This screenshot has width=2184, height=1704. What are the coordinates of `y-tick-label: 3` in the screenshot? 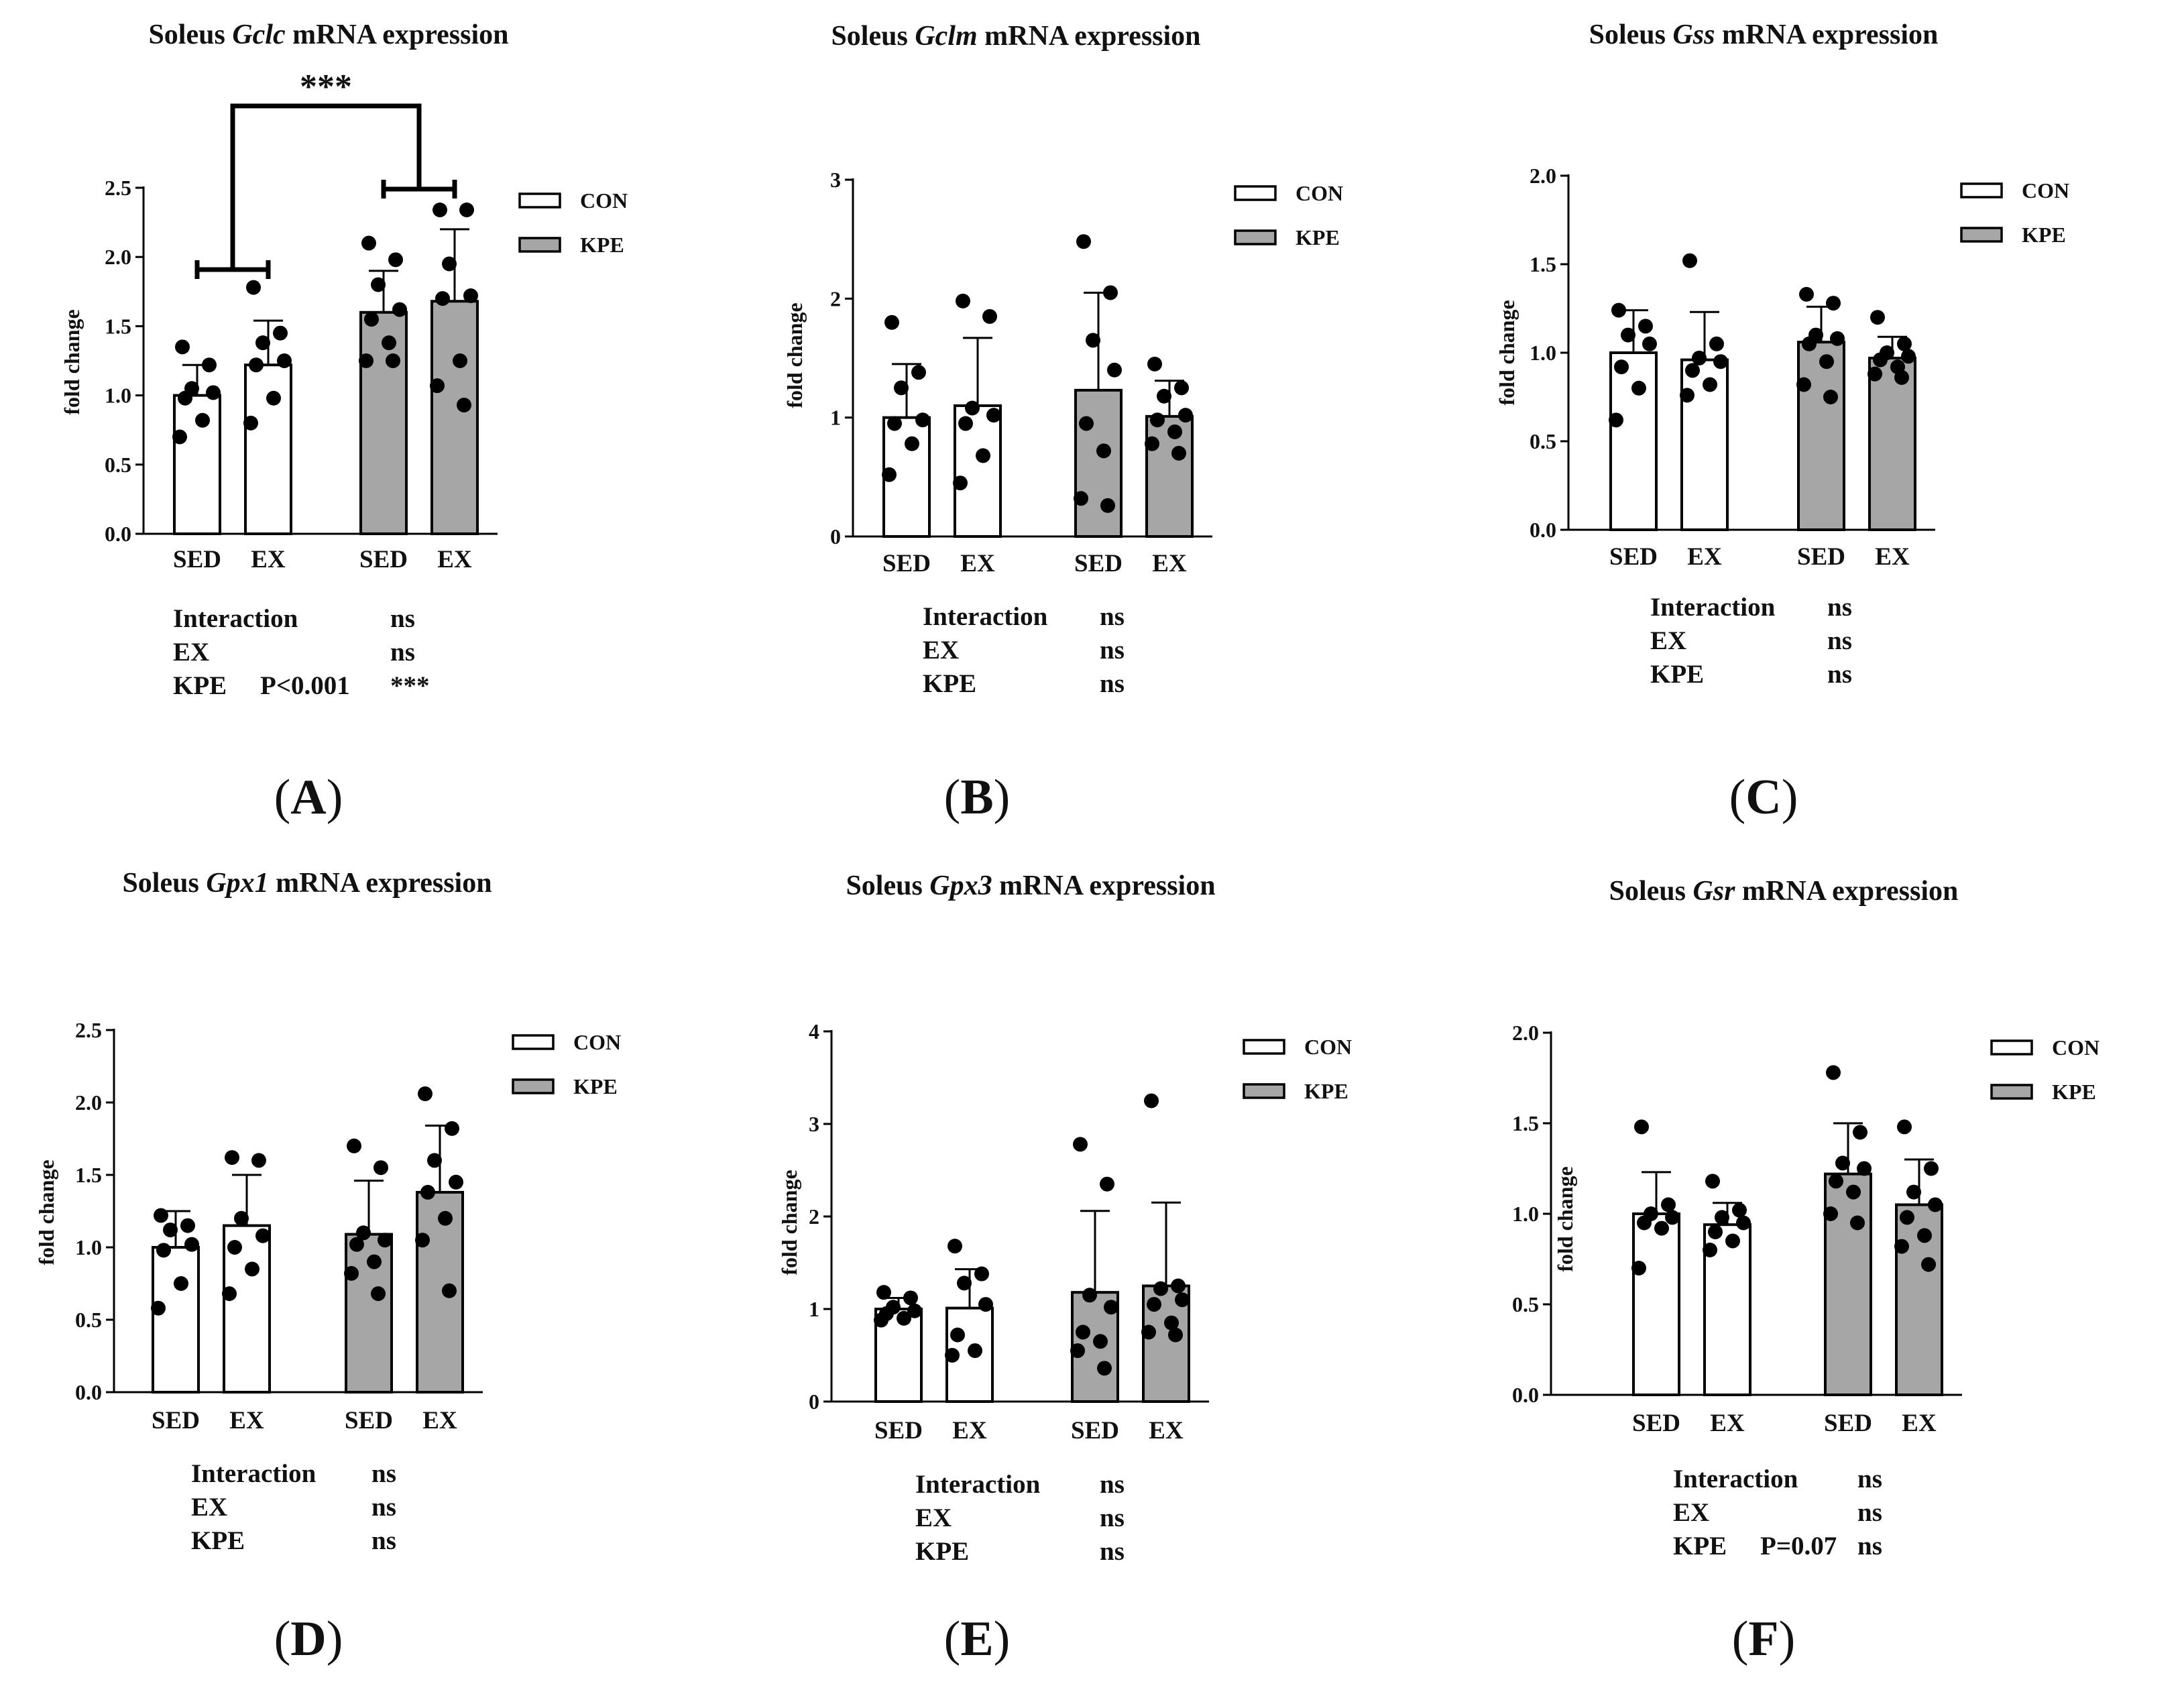 It's located at (814, 1124).